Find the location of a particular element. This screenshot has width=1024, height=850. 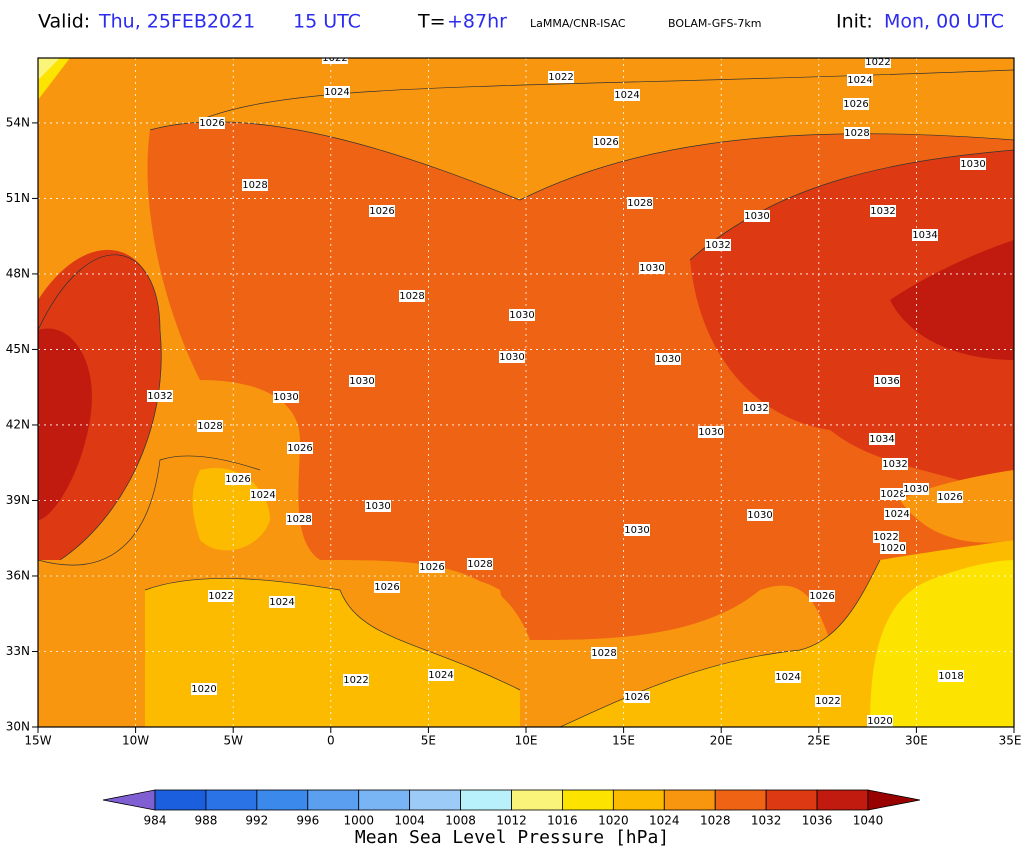

lat-tick-label: 39N is located at coordinates (18, 500).